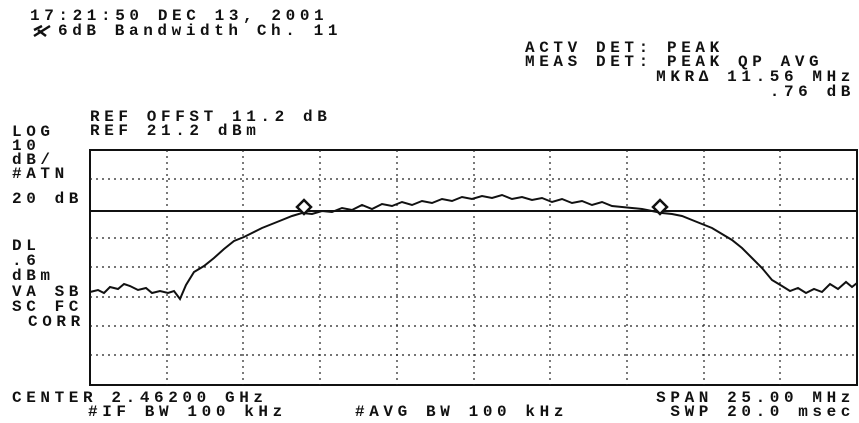  I want to click on center-frequency: CENTER 2.46200 GHz, so click(140, 398).